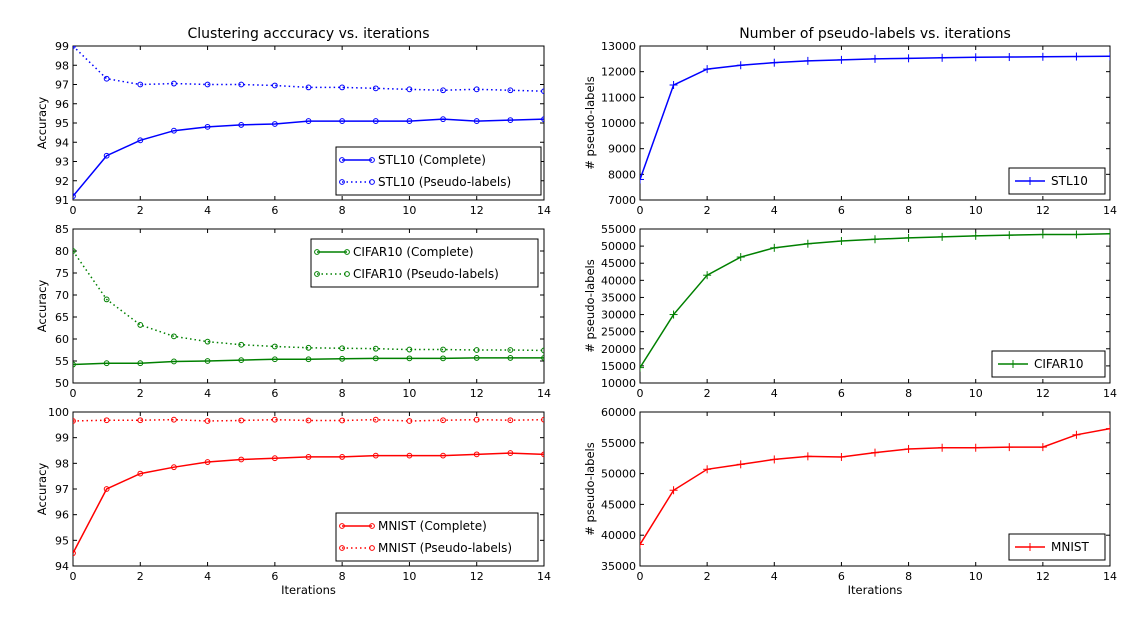  Describe the element at coordinates (444, 182) in the screenshot. I see `legend-label: STL10 (Pseudo-labels)` at that location.